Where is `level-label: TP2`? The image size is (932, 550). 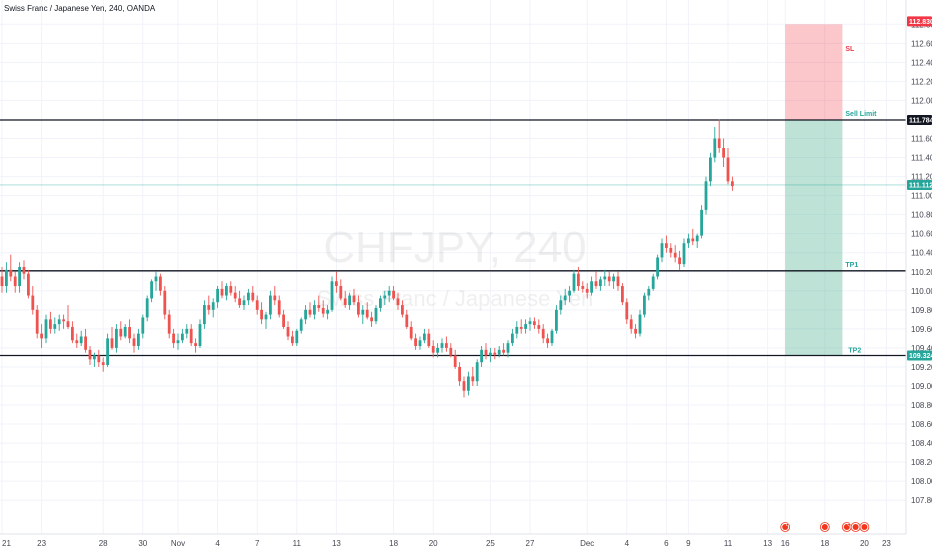
level-label: TP2 is located at coordinates (854, 351).